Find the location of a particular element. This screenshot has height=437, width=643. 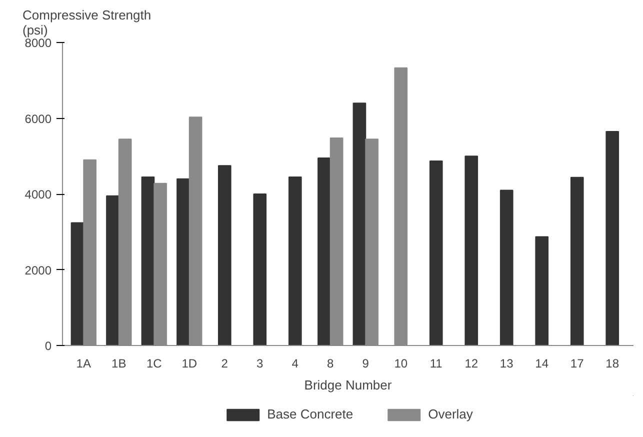

x-tick-label: 1D is located at coordinates (190, 363).